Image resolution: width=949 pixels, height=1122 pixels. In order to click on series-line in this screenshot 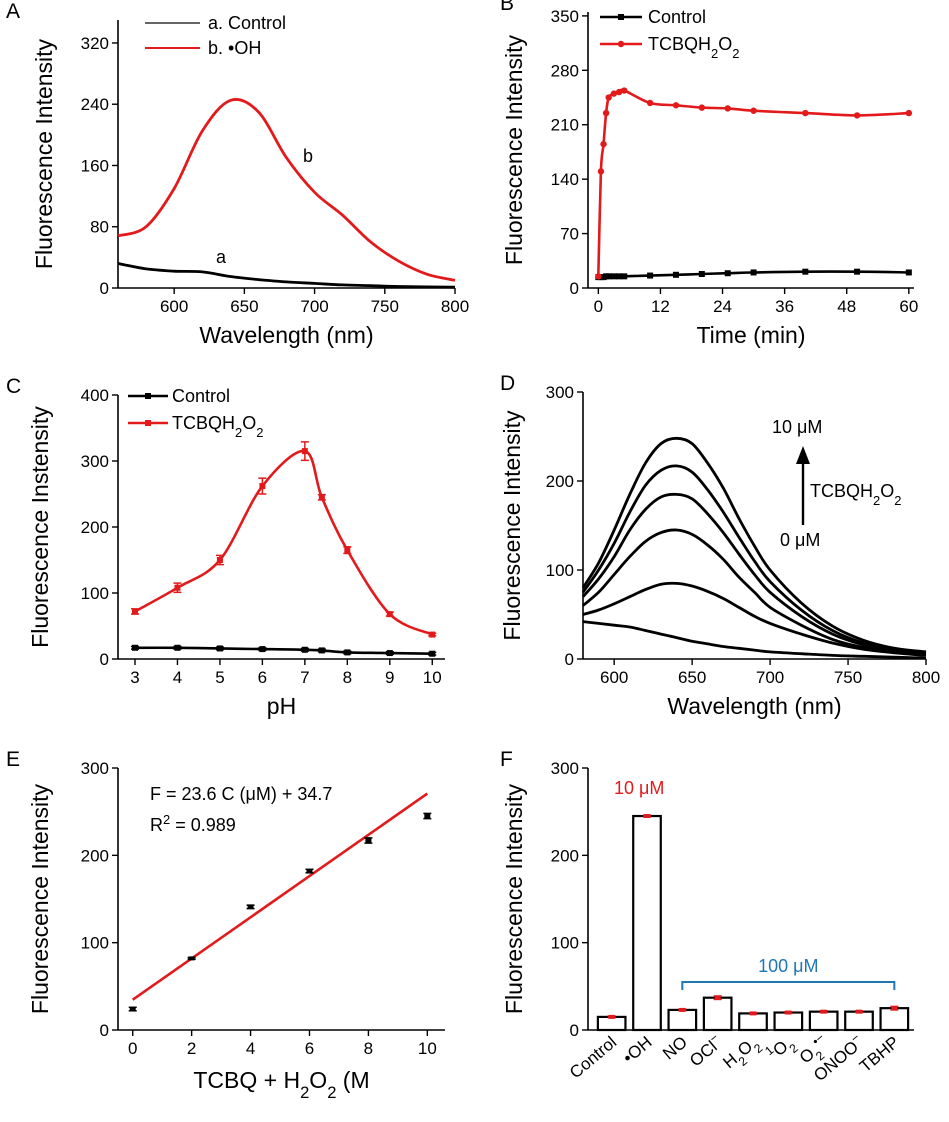, I will do `click(283, 542)`.